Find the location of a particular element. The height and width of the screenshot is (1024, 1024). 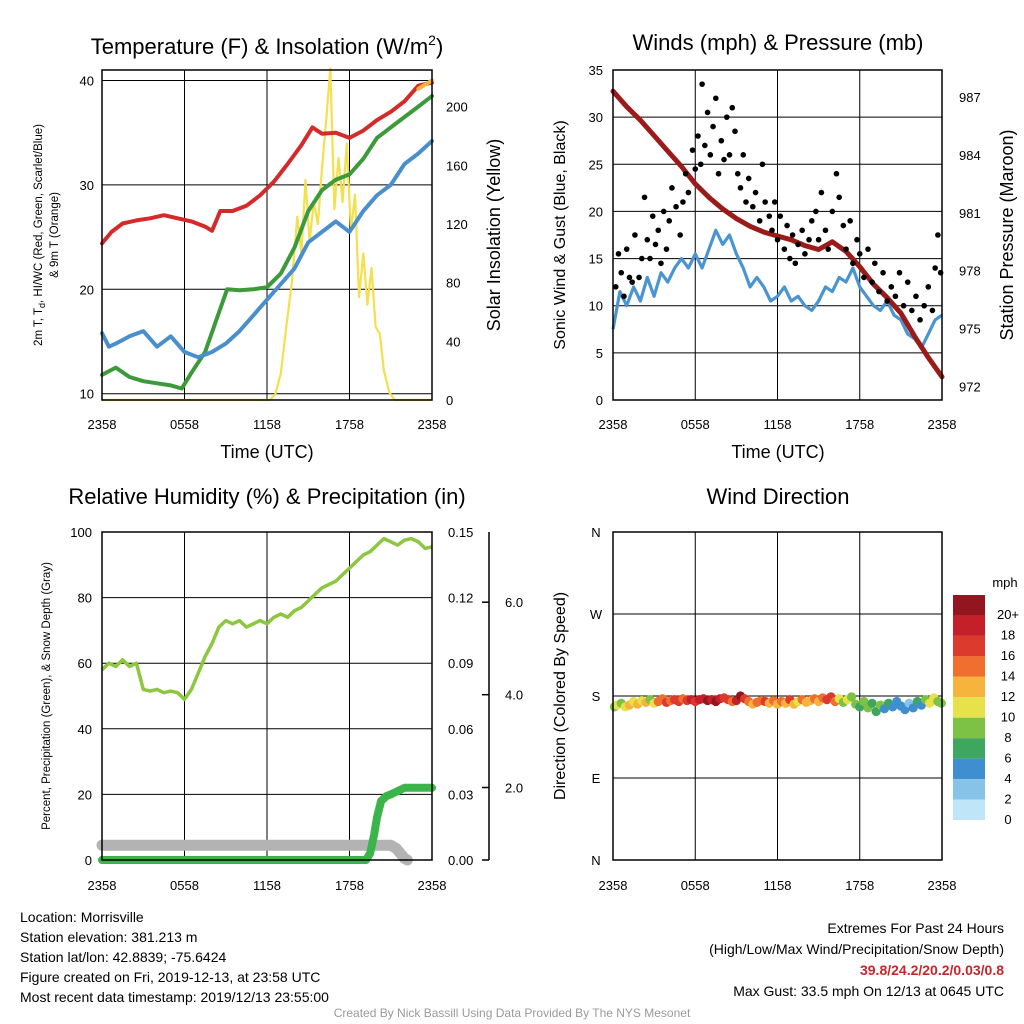

y-tick-label: 25 is located at coordinates (596, 164).